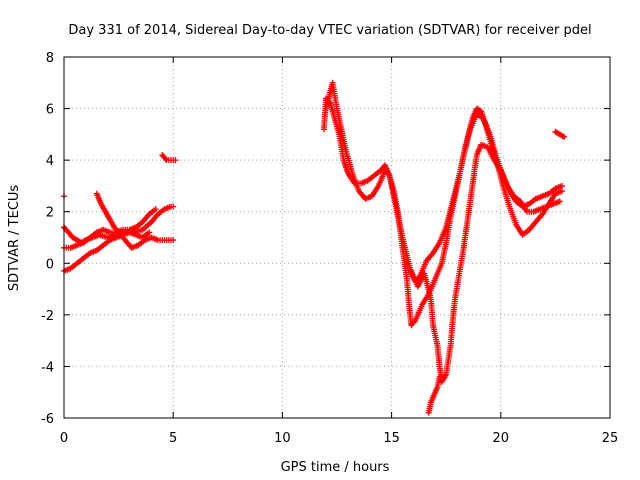 Image resolution: width=640 pixels, height=480 pixels. I want to click on series-track-j, so click(434, 394).